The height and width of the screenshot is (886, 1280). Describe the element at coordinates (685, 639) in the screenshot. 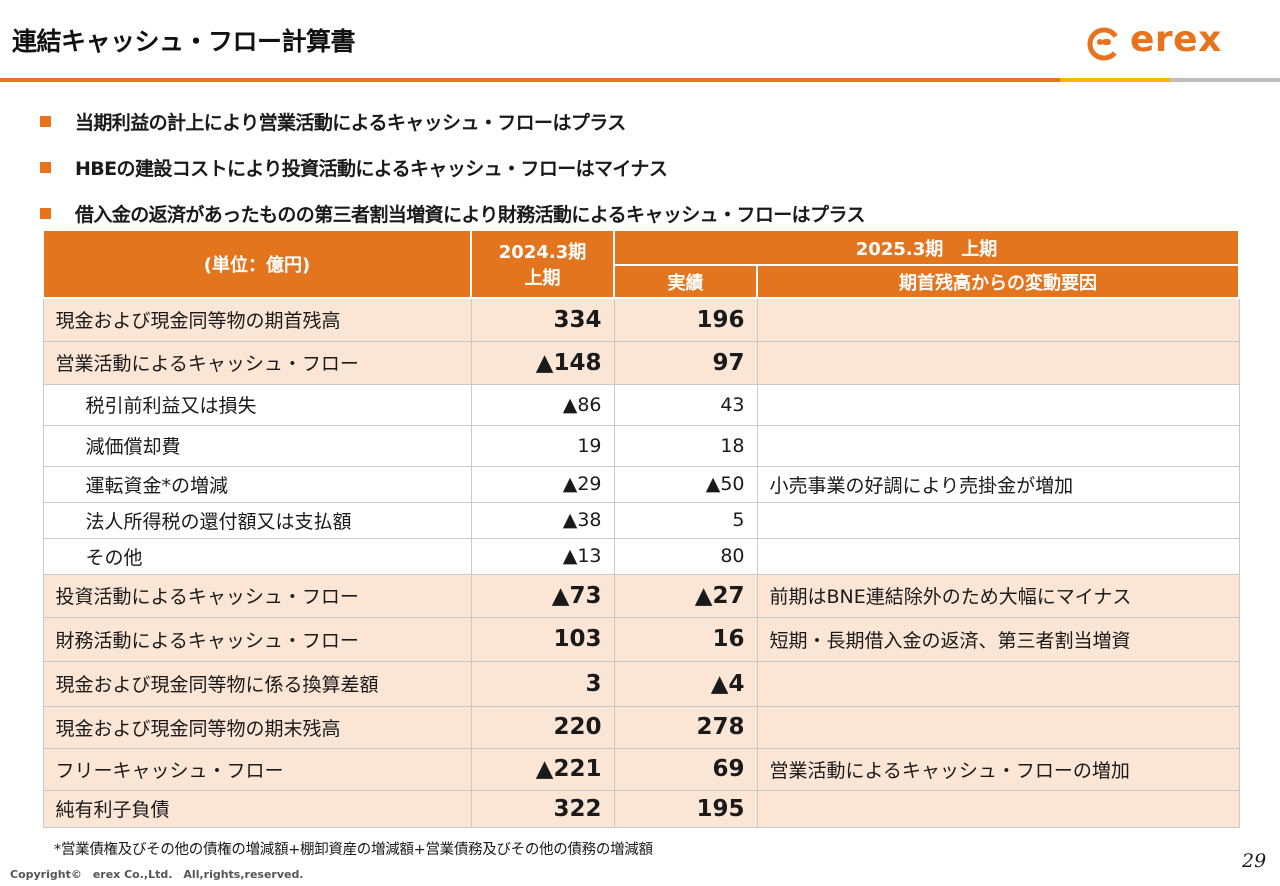

I see `curr-value: 16` at that location.